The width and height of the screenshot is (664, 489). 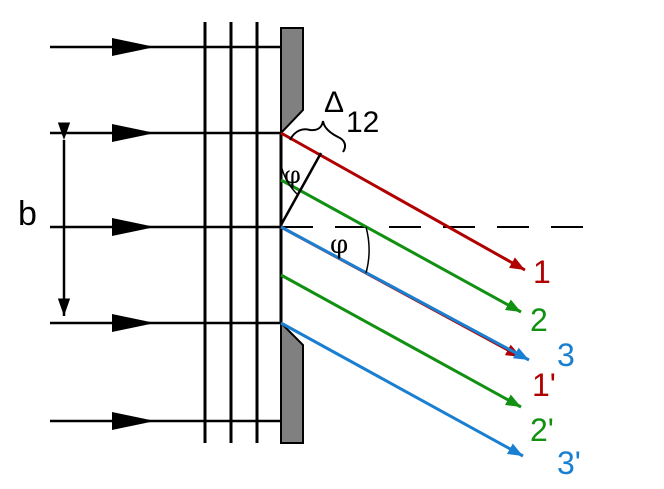 I want to click on ray-3-label: 3, so click(x=566, y=355).